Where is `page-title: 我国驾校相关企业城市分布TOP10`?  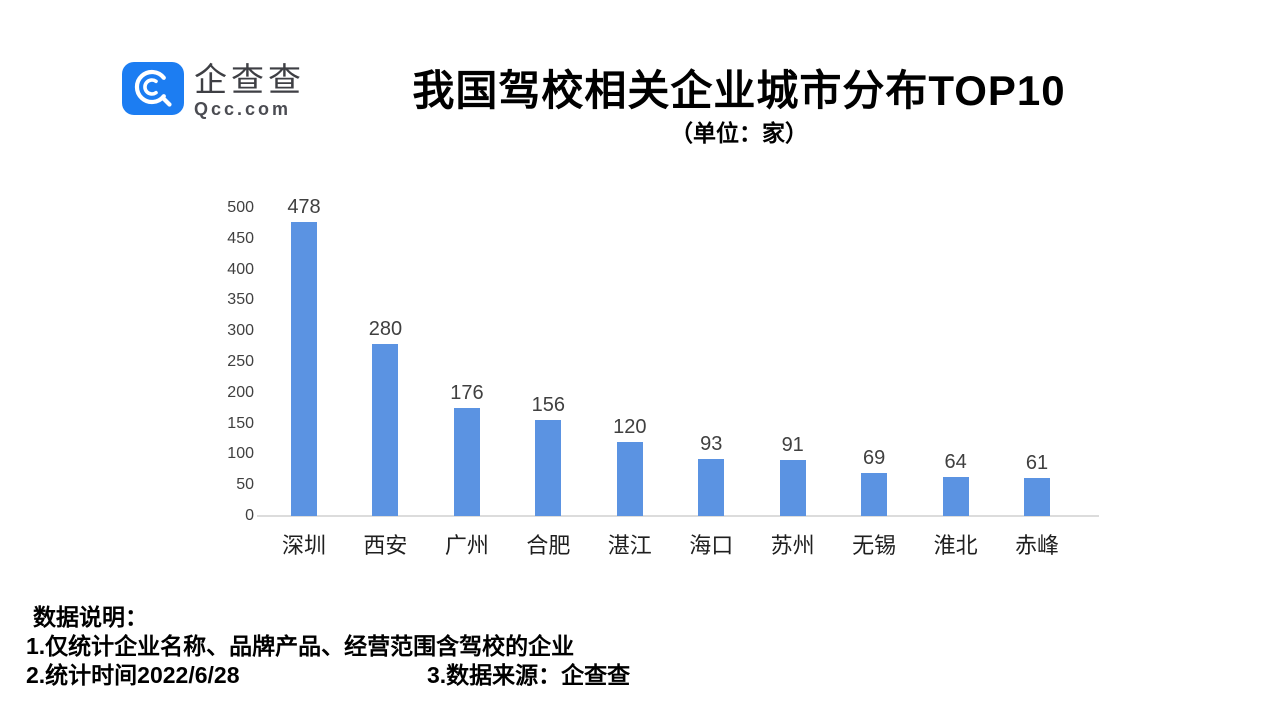 page-title: 我国驾校相关企业城市分布TOP10 is located at coordinates (739, 90).